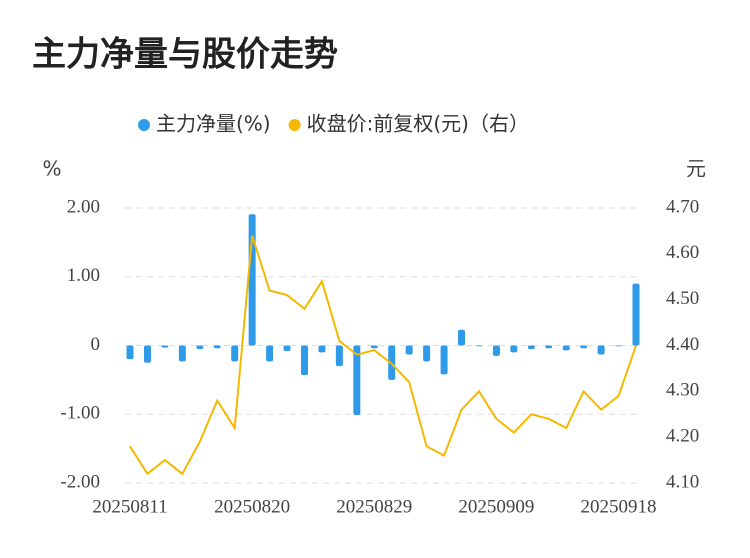 The image size is (750, 558). What do you see at coordinates (682, 390) in the screenshot?
I see `y2-tick-label: 4.30` at bounding box center [682, 390].